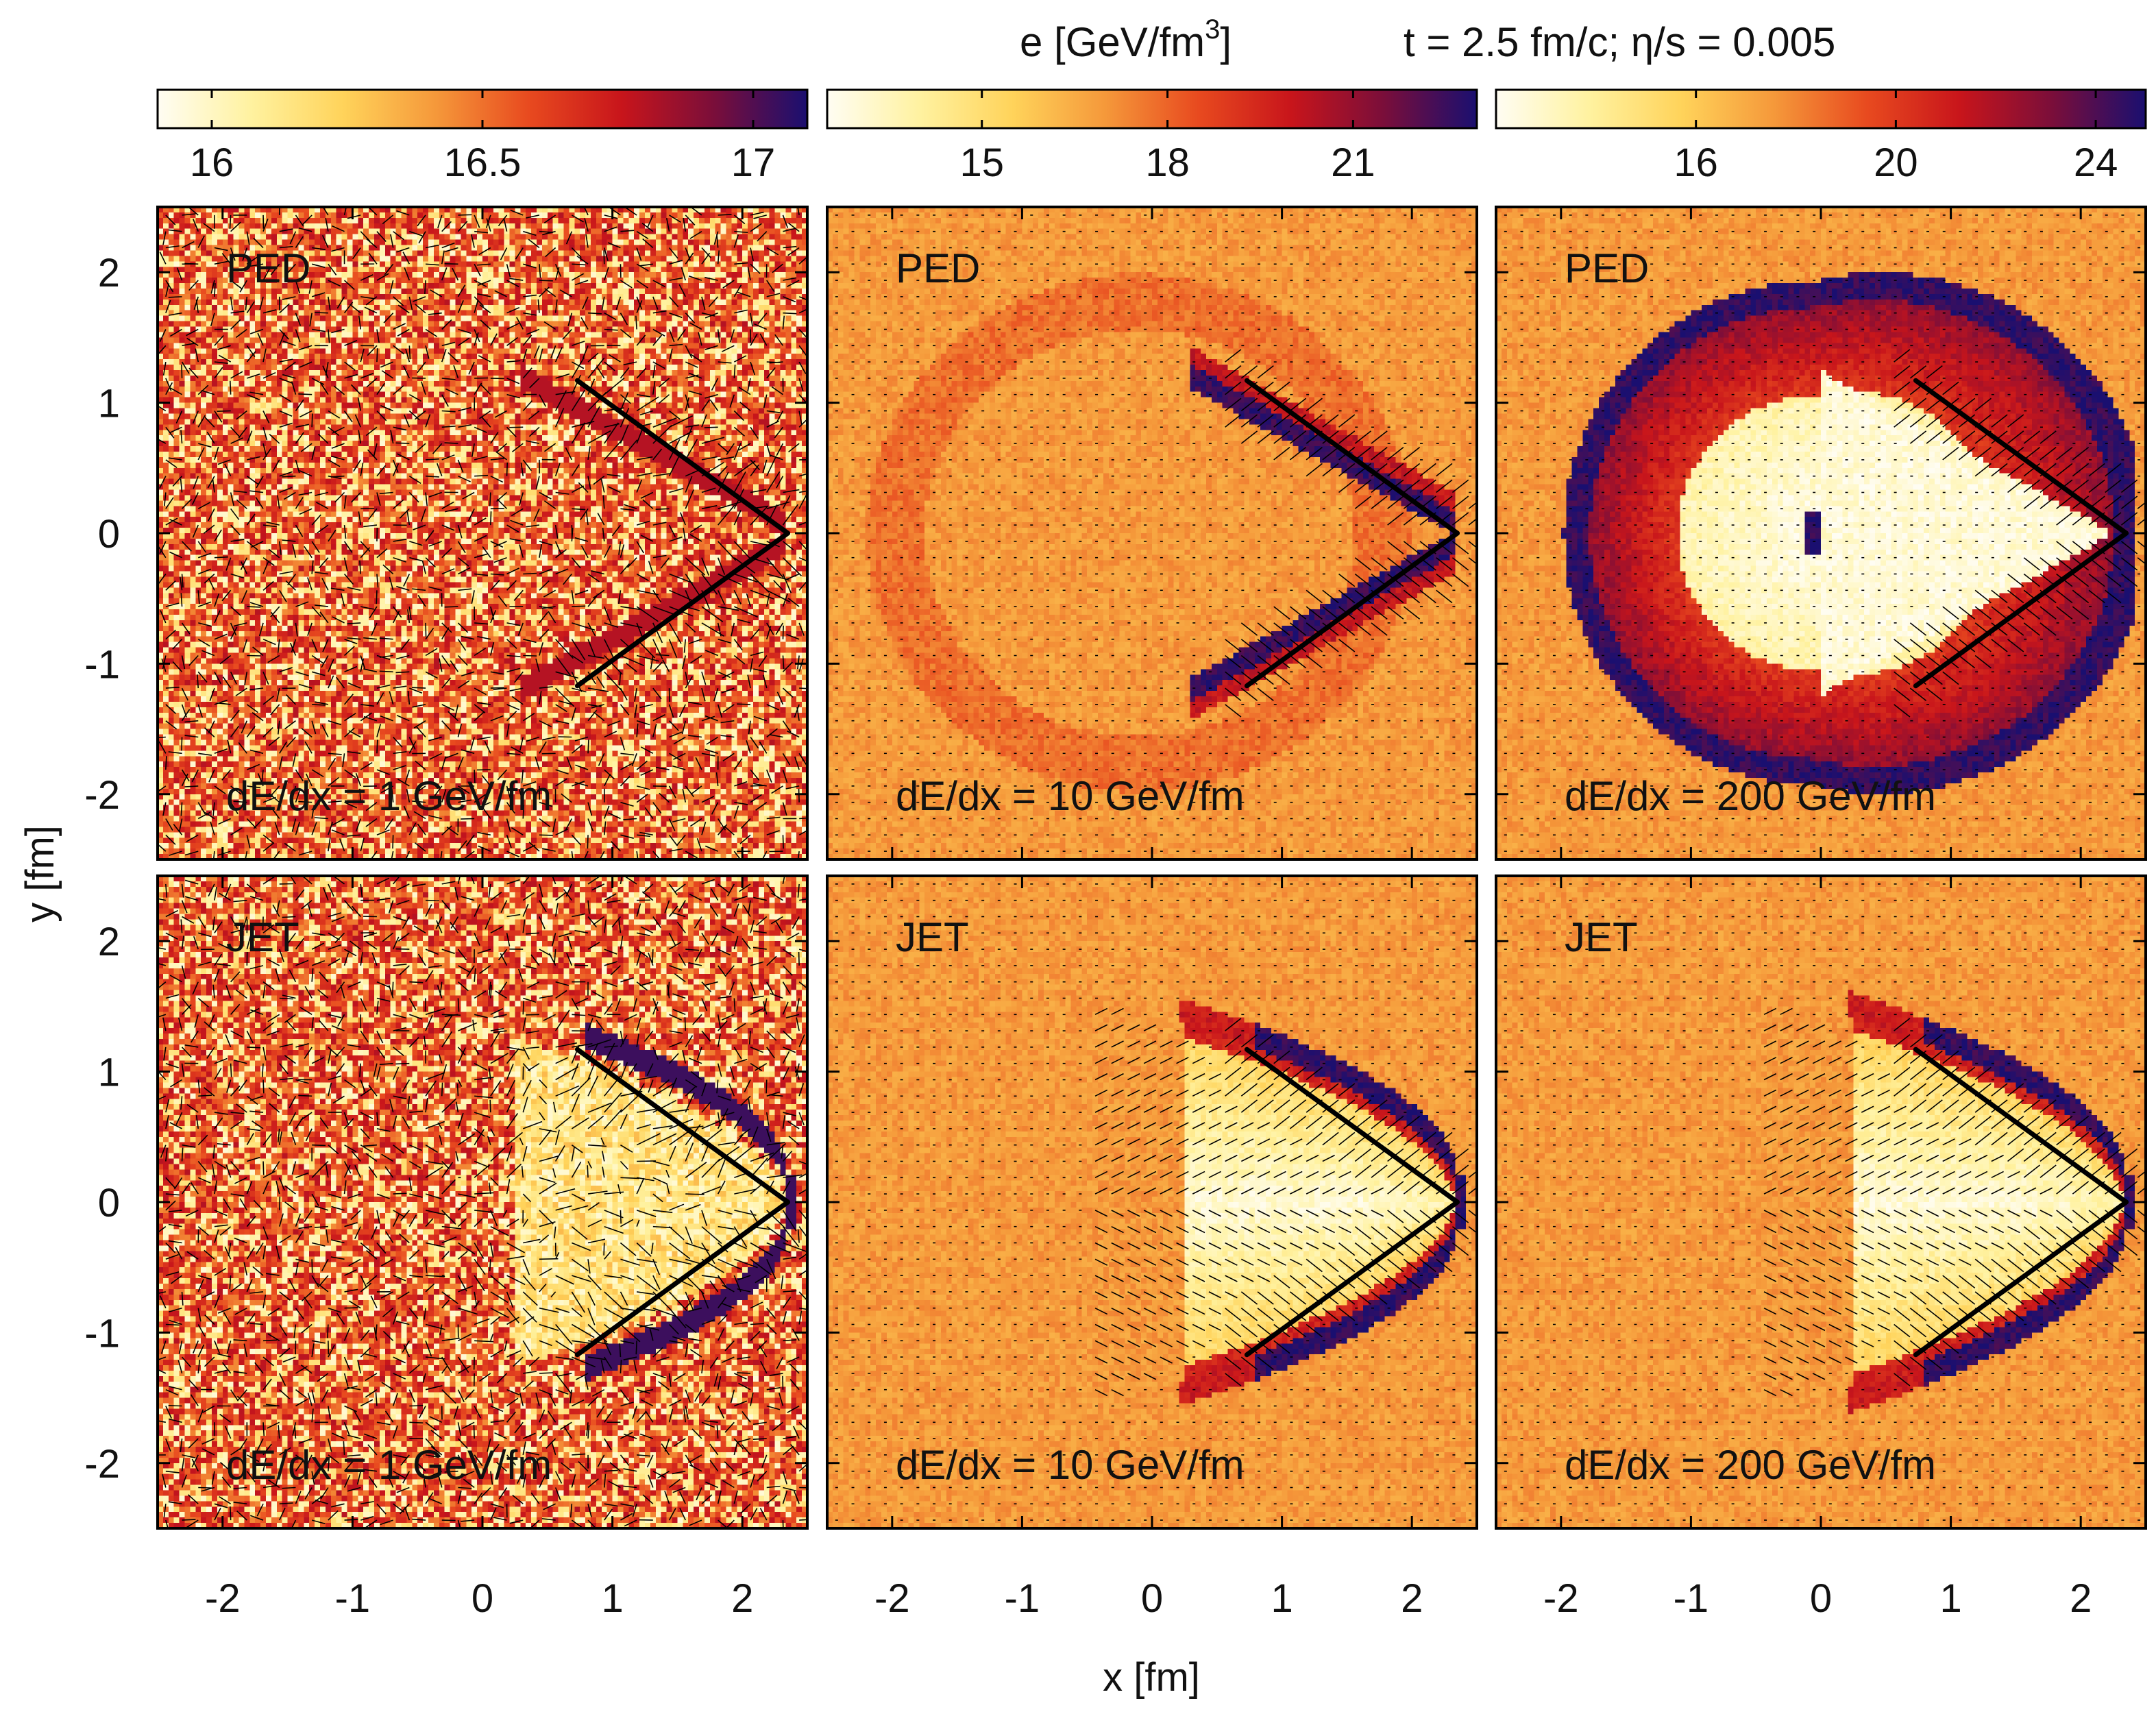 The image size is (2156, 1725). Describe the element at coordinates (1152, 136) in the screenshot. I see `colorbar-2: 15 18 21` at that location.